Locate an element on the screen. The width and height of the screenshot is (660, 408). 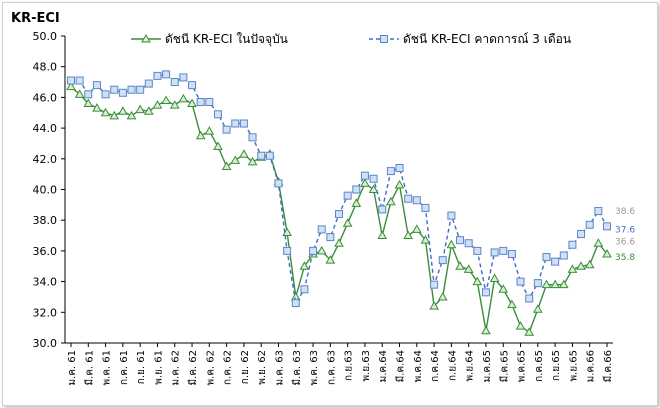
y-tick-label: 40.0 is located at coordinates (45, 190).